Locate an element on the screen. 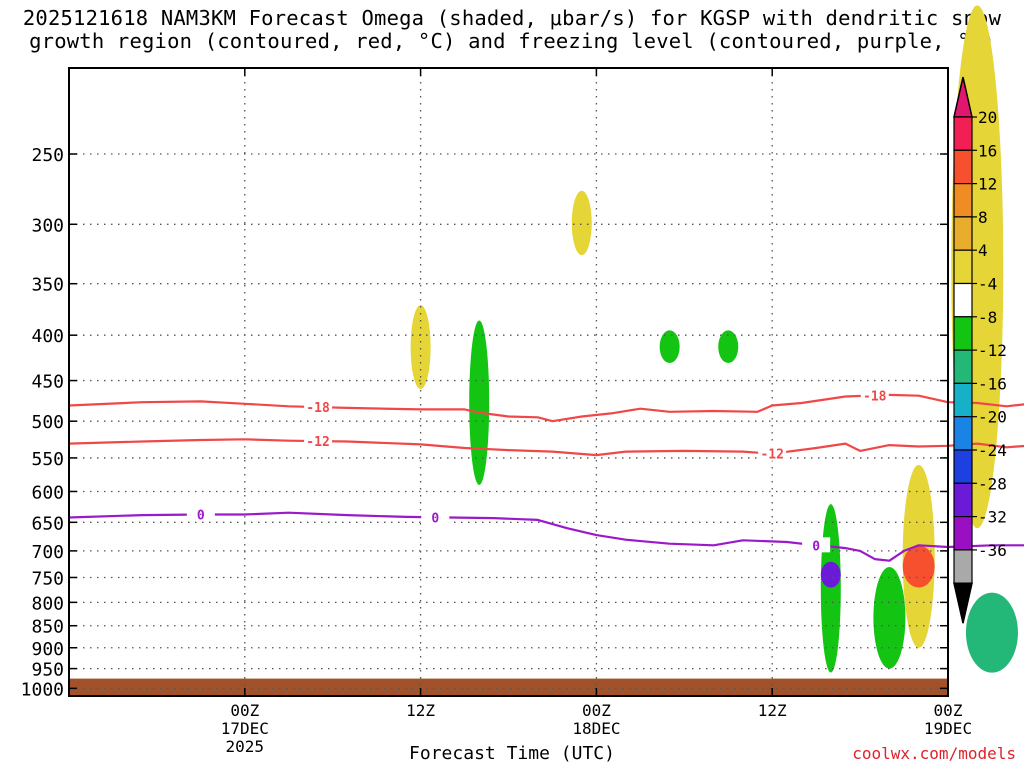 The image size is (1024, 768). y-tick-label: 900 is located at coordinates (47, 649).